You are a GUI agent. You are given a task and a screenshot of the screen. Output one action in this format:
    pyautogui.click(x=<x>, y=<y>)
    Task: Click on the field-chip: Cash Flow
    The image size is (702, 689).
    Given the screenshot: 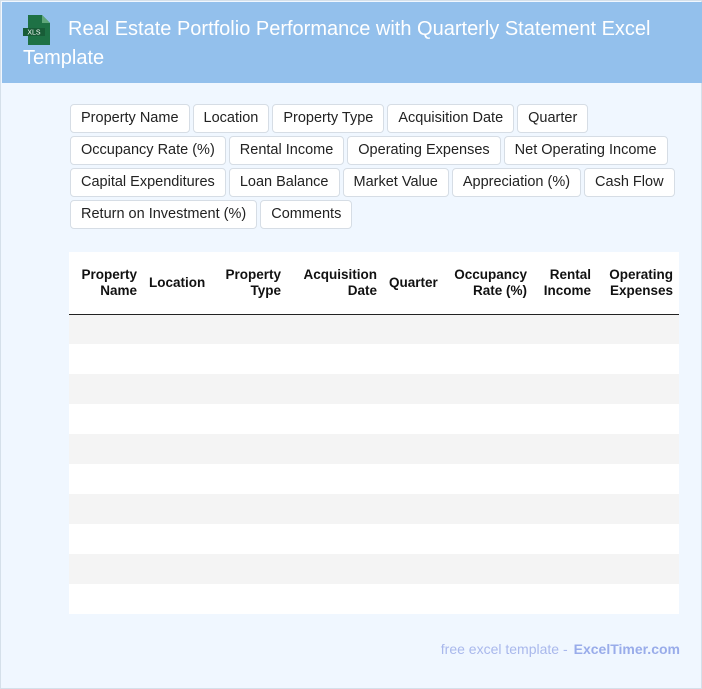 What is the action you would take?
    pyautogui.click(x=629, y=182)
    